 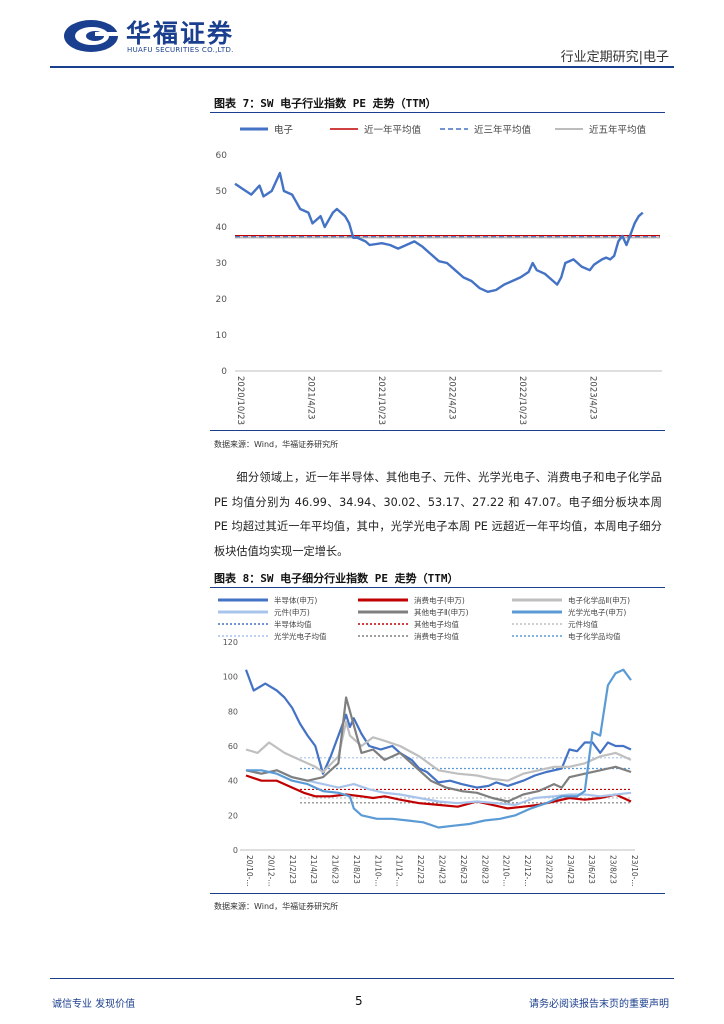 What do you see at coordinates (310, 398) in the screenshot?
I see `x-tick-label: 2021/4/23` at bounding box center [310, 398].